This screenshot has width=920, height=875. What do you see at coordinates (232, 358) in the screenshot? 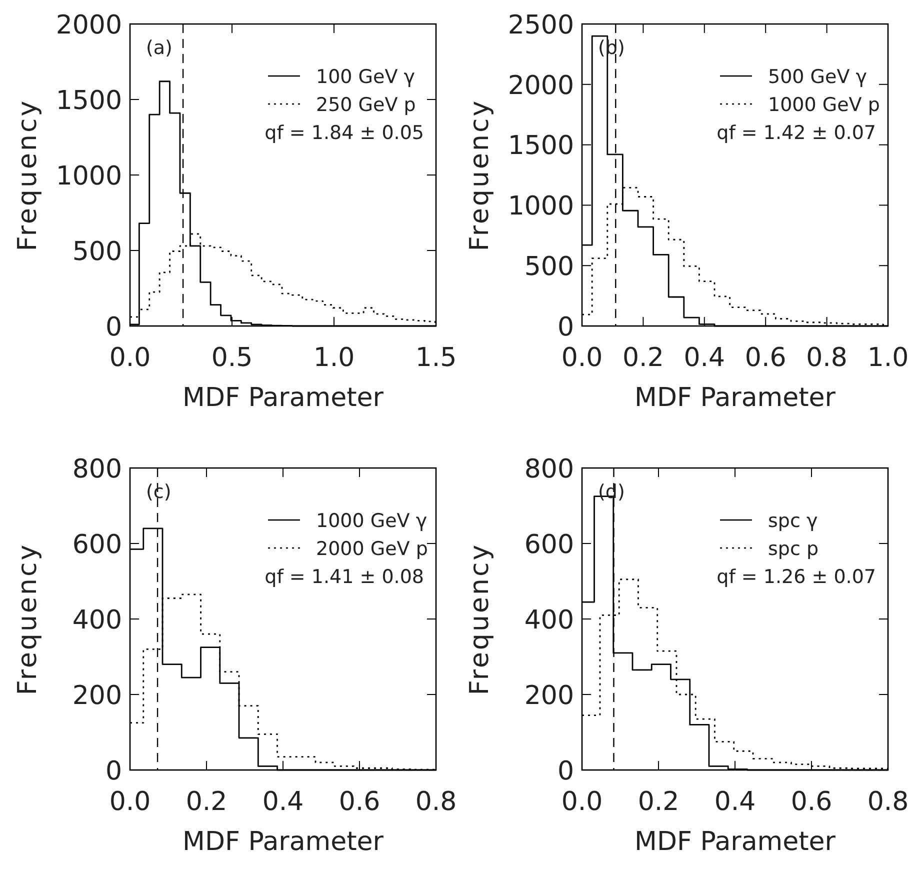
I see `x-tick-label: 0.5` at bounding box center [232, 358].